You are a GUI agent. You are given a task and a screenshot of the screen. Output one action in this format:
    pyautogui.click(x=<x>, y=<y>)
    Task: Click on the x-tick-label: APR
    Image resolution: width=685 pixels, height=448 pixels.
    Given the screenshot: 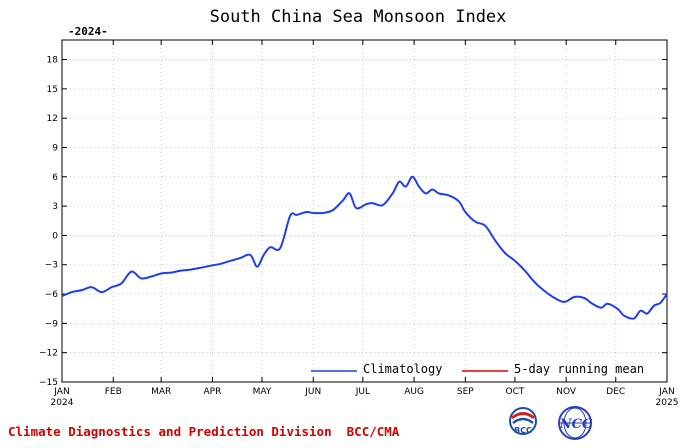 What is the action you would take?
    pyautogui.click(x=213, y=392)
    